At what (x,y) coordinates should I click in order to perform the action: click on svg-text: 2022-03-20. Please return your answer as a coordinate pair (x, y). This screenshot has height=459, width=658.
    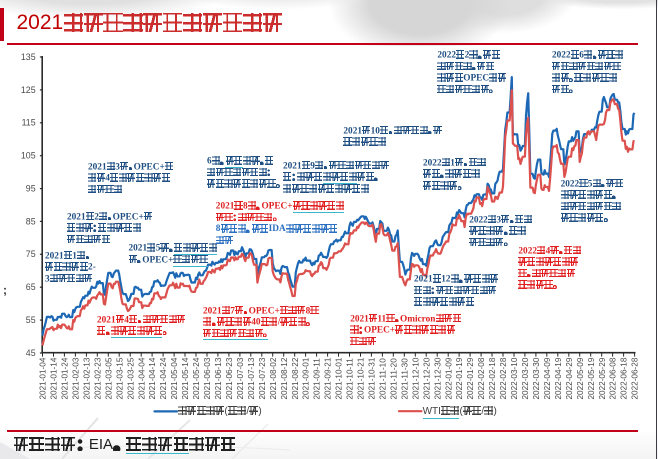
    Looking at the image, I should click on (525, 378).